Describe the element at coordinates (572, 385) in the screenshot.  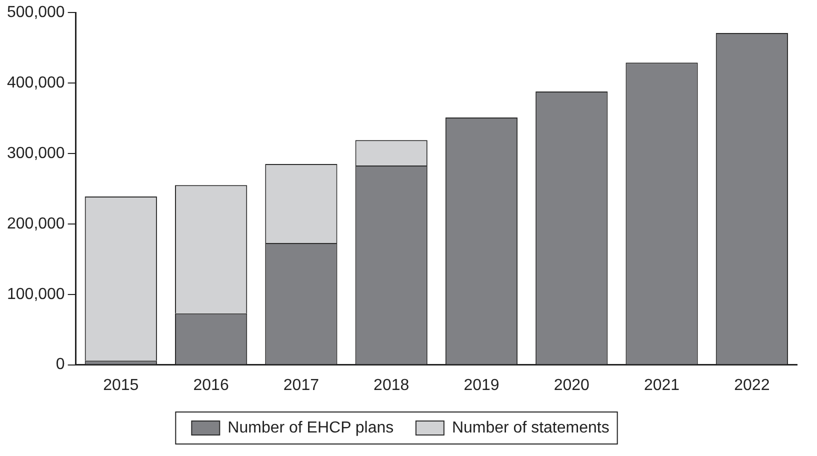
I see `x-tick-label: 2020` at that location.